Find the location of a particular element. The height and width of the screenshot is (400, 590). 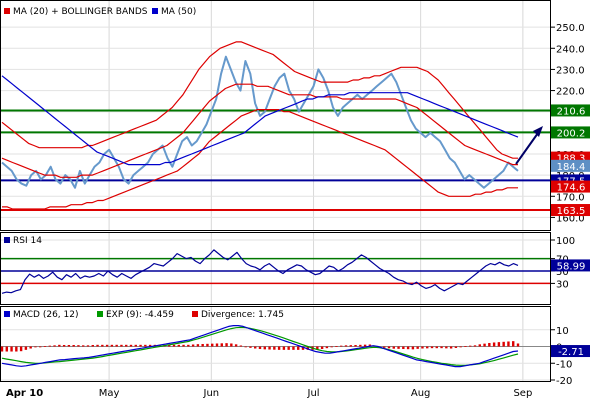

level-tag-label: 174.6 is located at coordinates (571, 188).